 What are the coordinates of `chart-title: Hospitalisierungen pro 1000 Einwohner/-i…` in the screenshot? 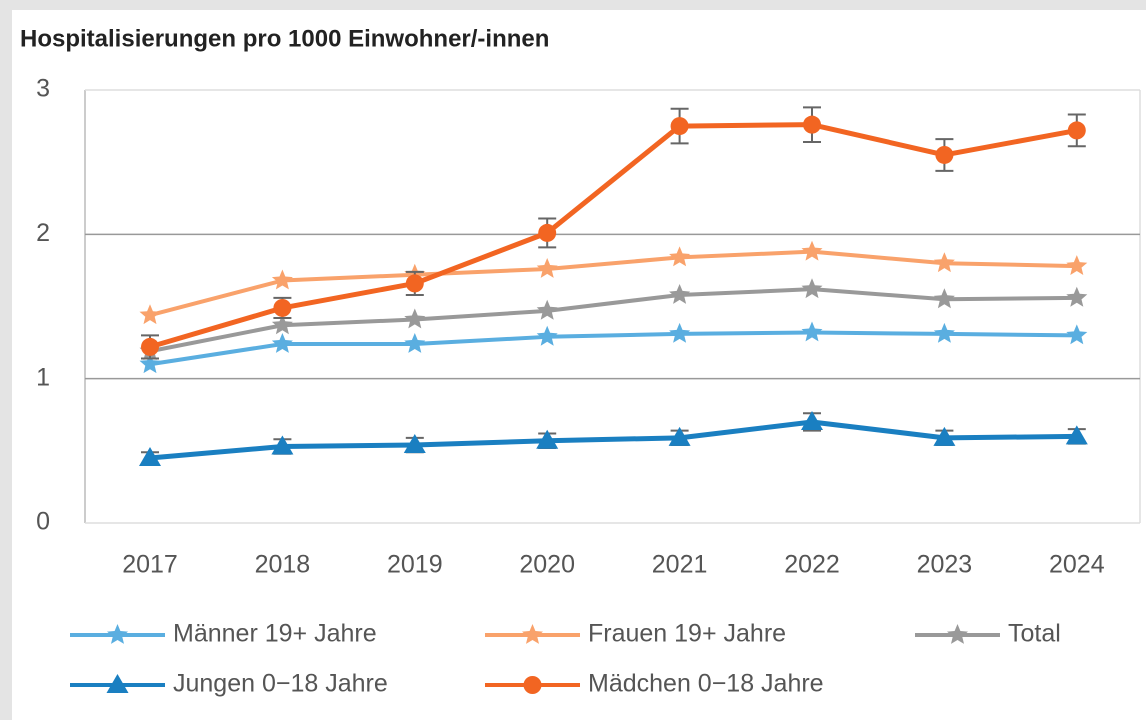 It's located at (284, 38).